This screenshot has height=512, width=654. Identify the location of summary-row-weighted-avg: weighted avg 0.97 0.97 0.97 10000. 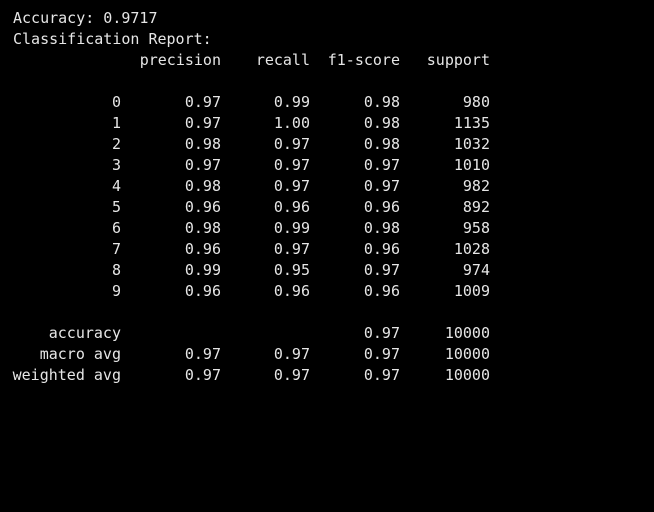
(333, 375).